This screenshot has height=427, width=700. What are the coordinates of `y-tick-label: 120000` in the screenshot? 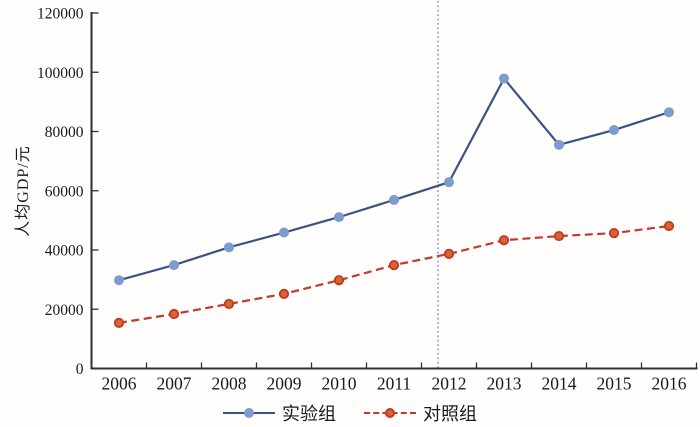 It's located at (60, 14).